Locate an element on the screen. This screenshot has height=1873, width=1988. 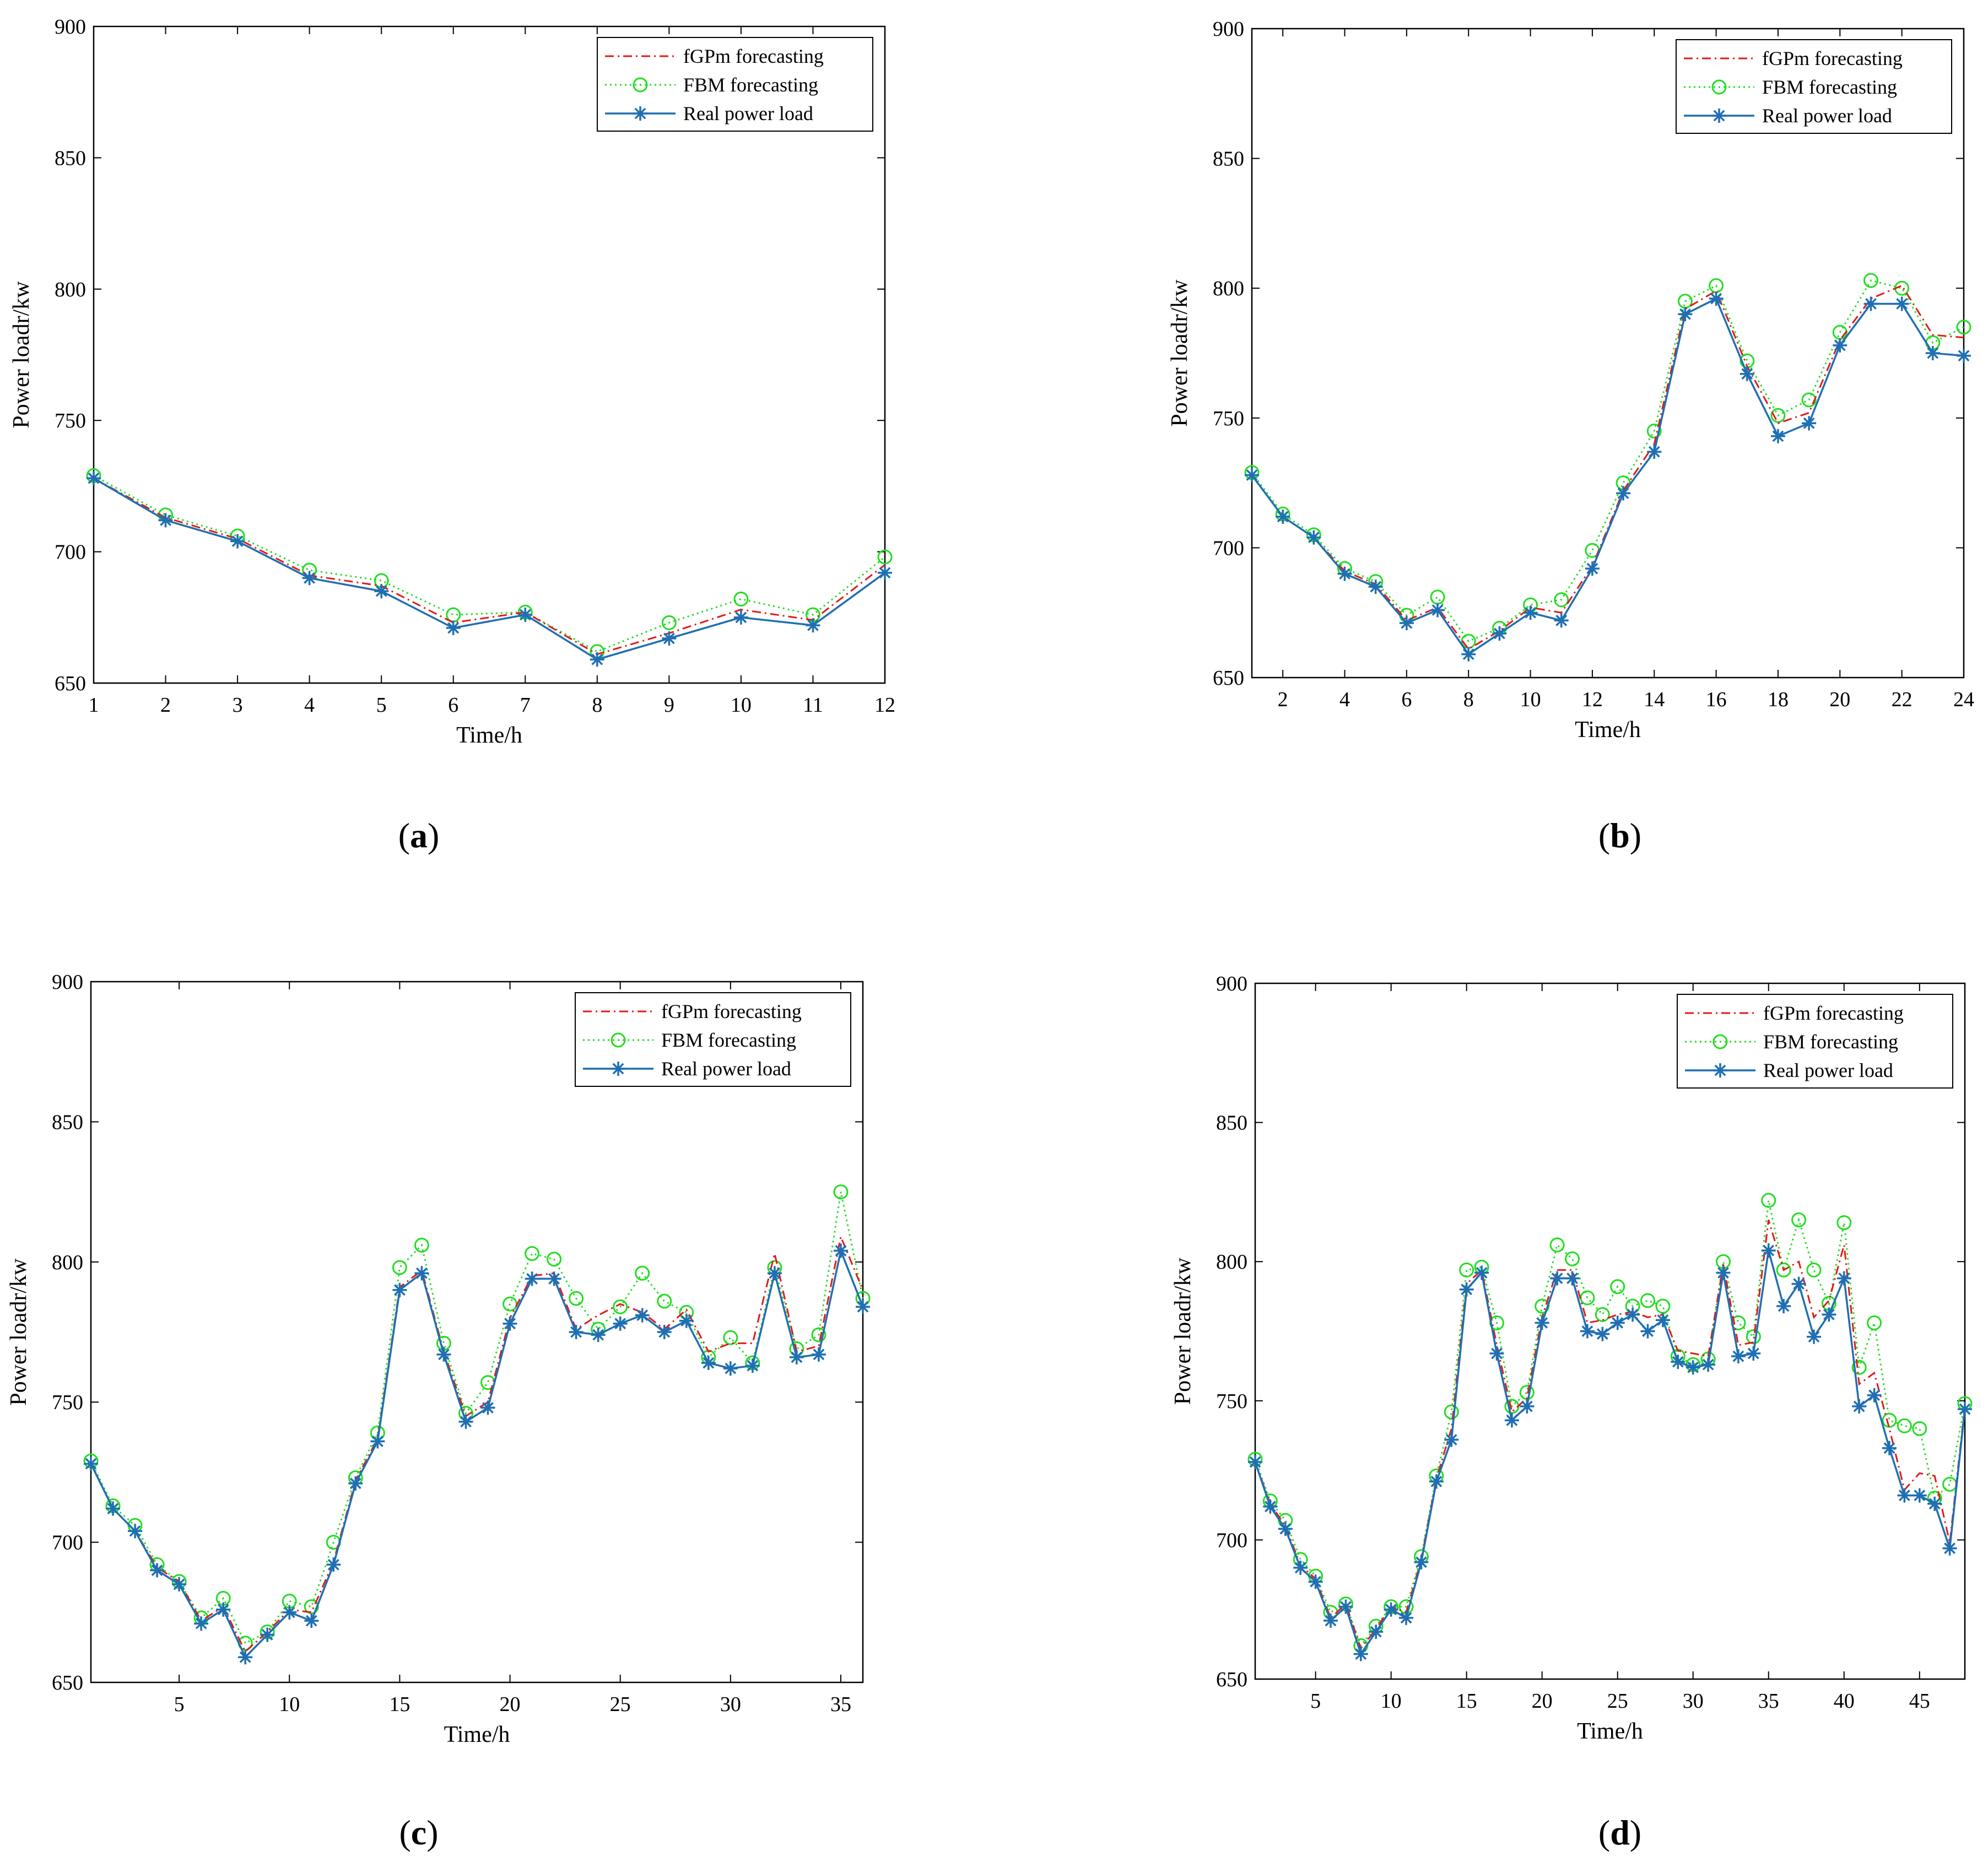
series-line-real is located at coordinates (489, 569).